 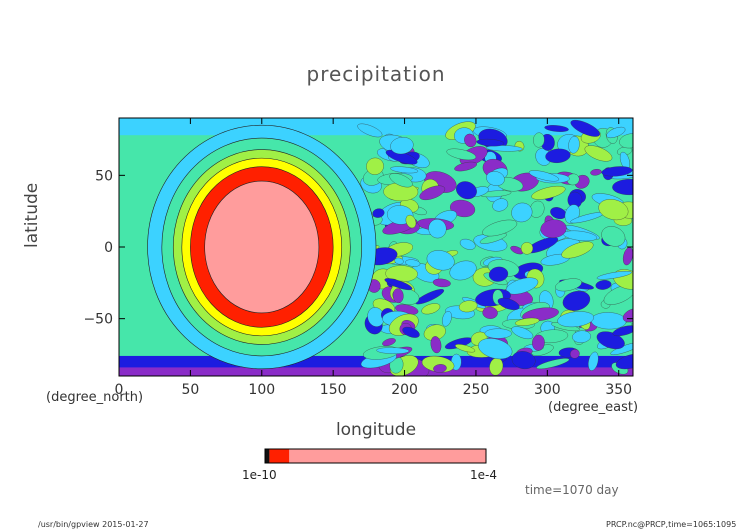 I want to click on colorbar, so click(x=375, y=456).